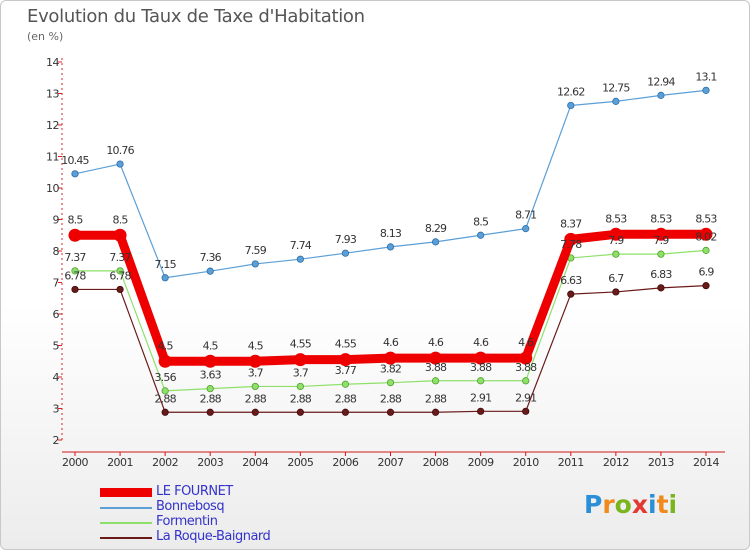 The width and height of the screenshot is (750, 550). What do you see at coordinates (706, 462) in the screenshot?
I see `x-tick-label: 2014` at bounding box center [706, 462].